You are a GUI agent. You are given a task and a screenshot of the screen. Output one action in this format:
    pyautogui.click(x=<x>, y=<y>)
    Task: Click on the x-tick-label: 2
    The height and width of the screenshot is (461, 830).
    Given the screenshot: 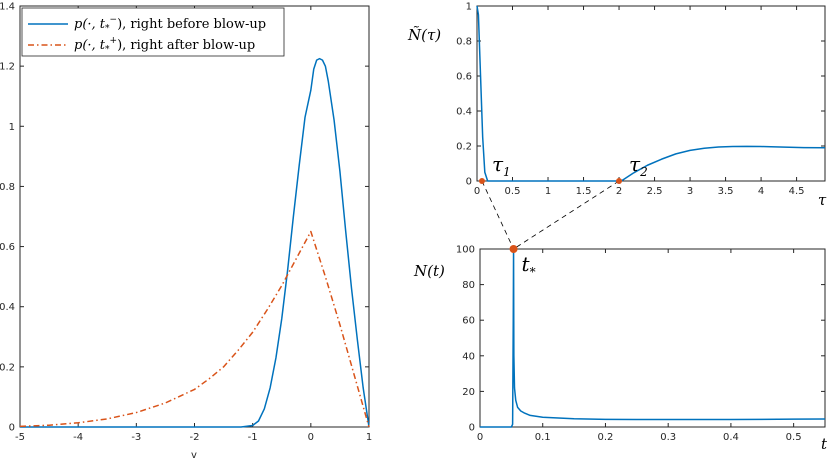 What is the action you would take?
    pyautogui.click(x=619, y=191)
    